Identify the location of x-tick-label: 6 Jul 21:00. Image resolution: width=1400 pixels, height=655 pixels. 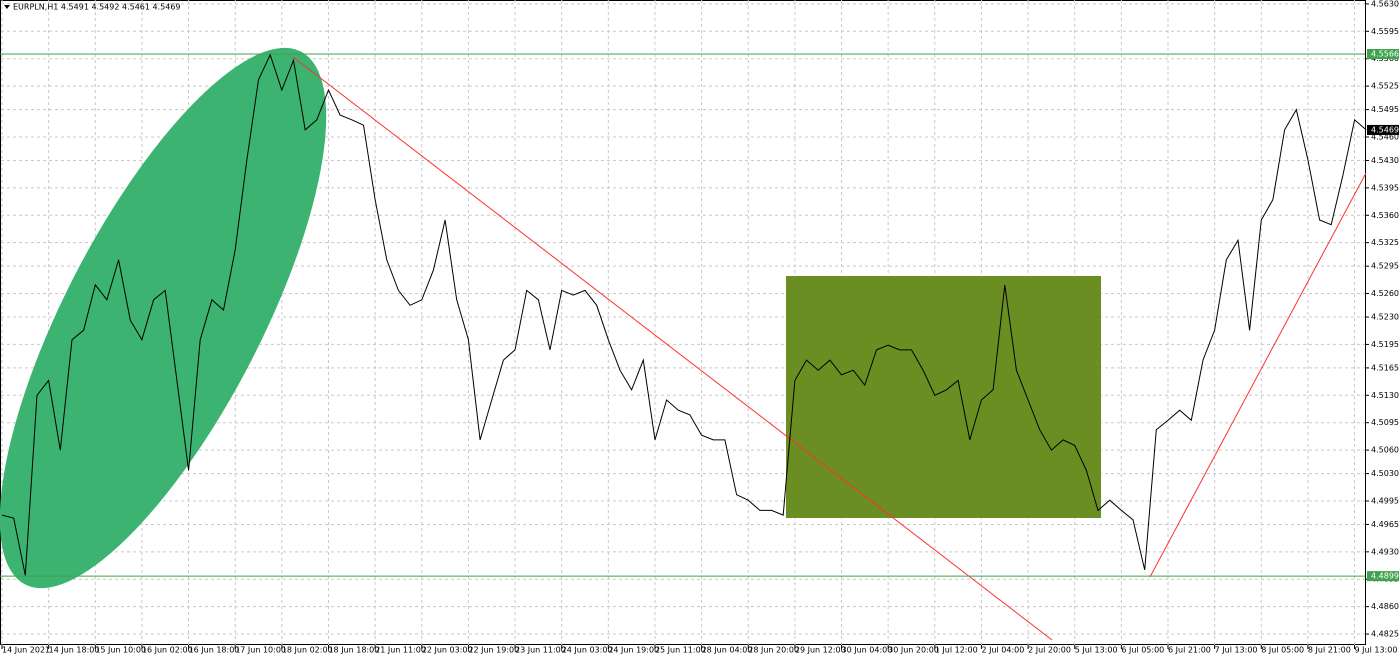
(1189, 650).